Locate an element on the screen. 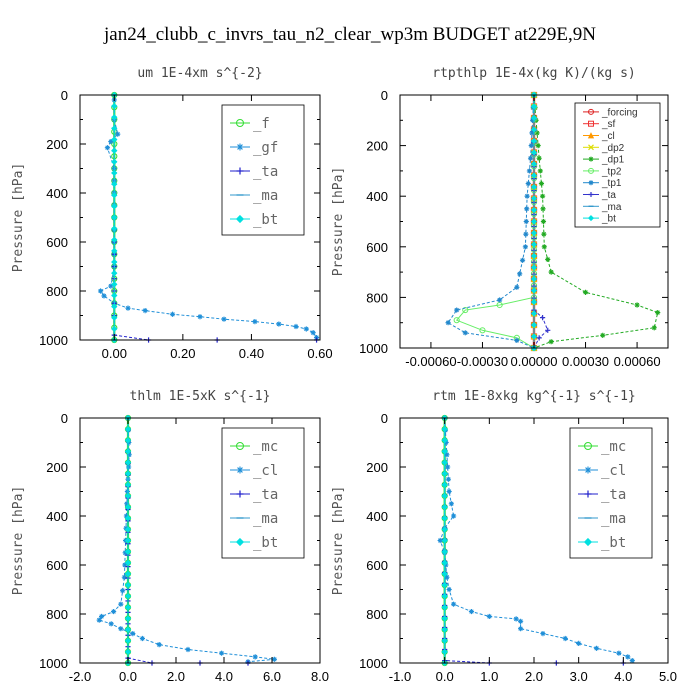 Image resolution: width=700 pixels, height=700 pixels. series-bt is located at coordinates (114, 217).